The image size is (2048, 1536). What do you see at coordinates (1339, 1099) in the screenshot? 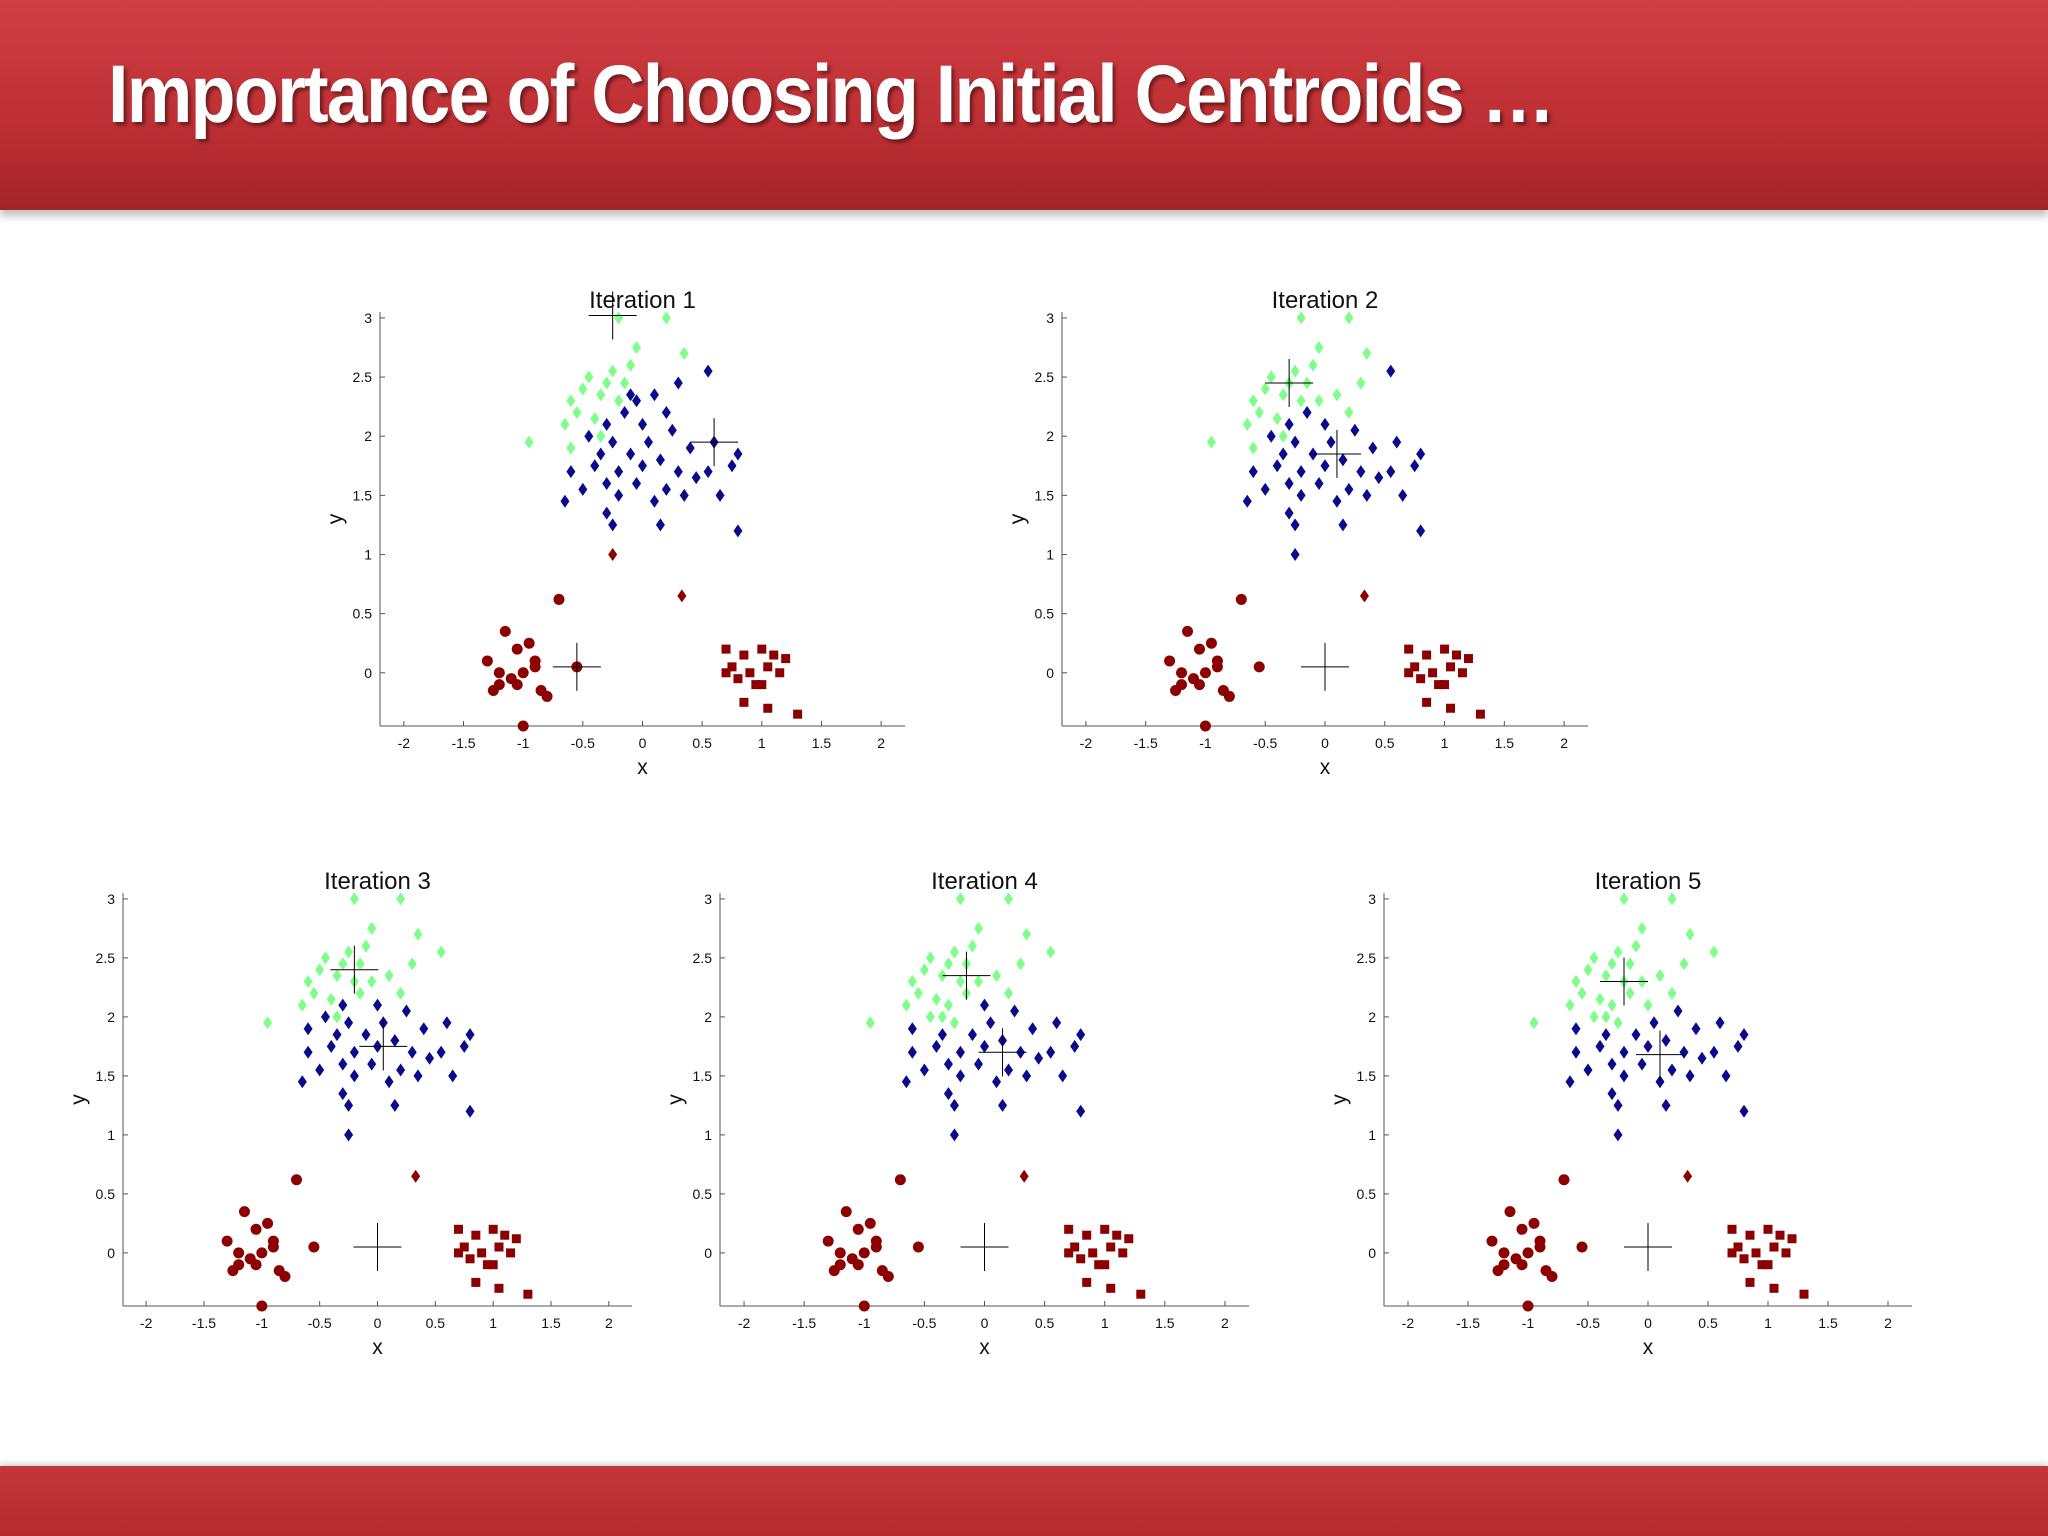
I see `y-axis-label: y` at bounding box center [1339, 1099].